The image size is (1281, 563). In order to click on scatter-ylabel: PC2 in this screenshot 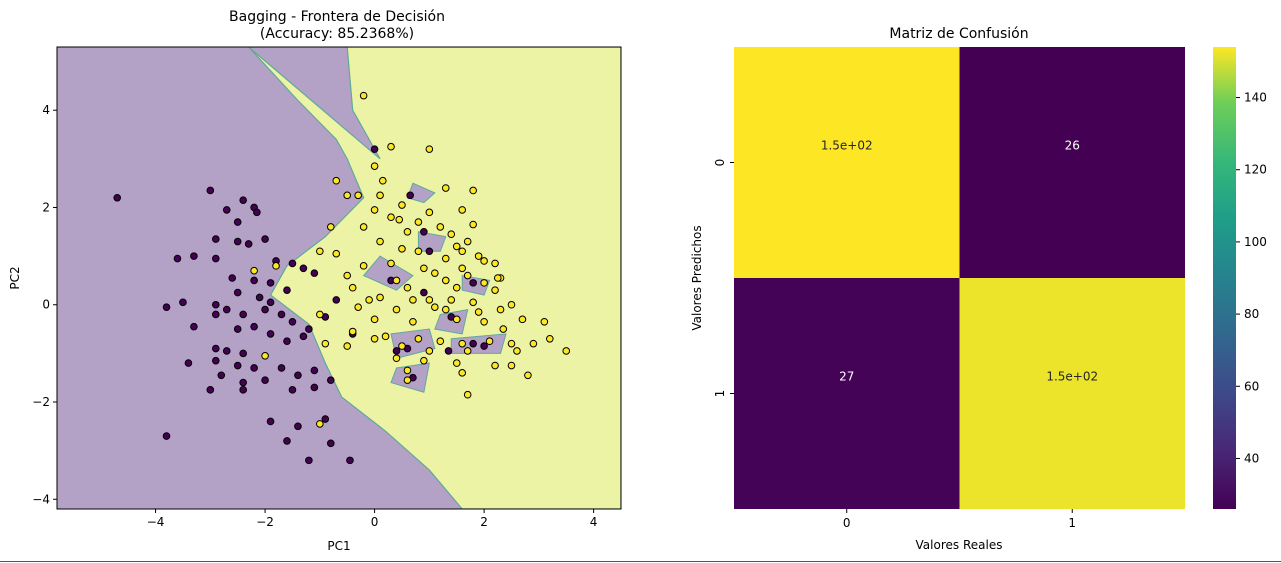, I will do `click(15, 277)`.